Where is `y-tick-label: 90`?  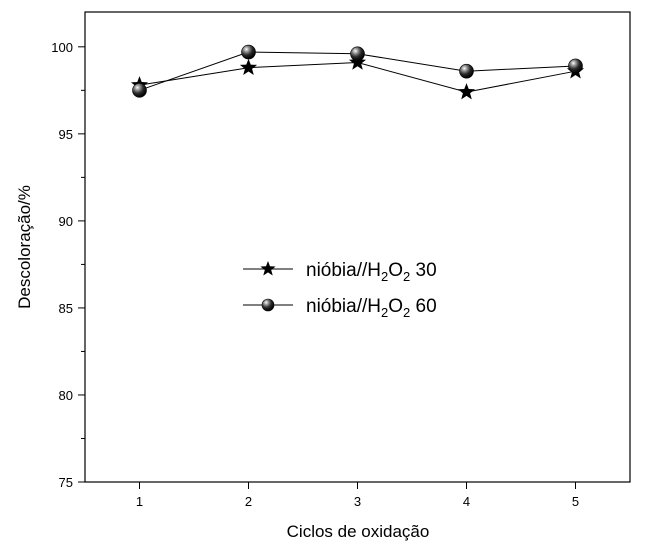 y-tick-label: 90 is located at coordinates (66, 221).